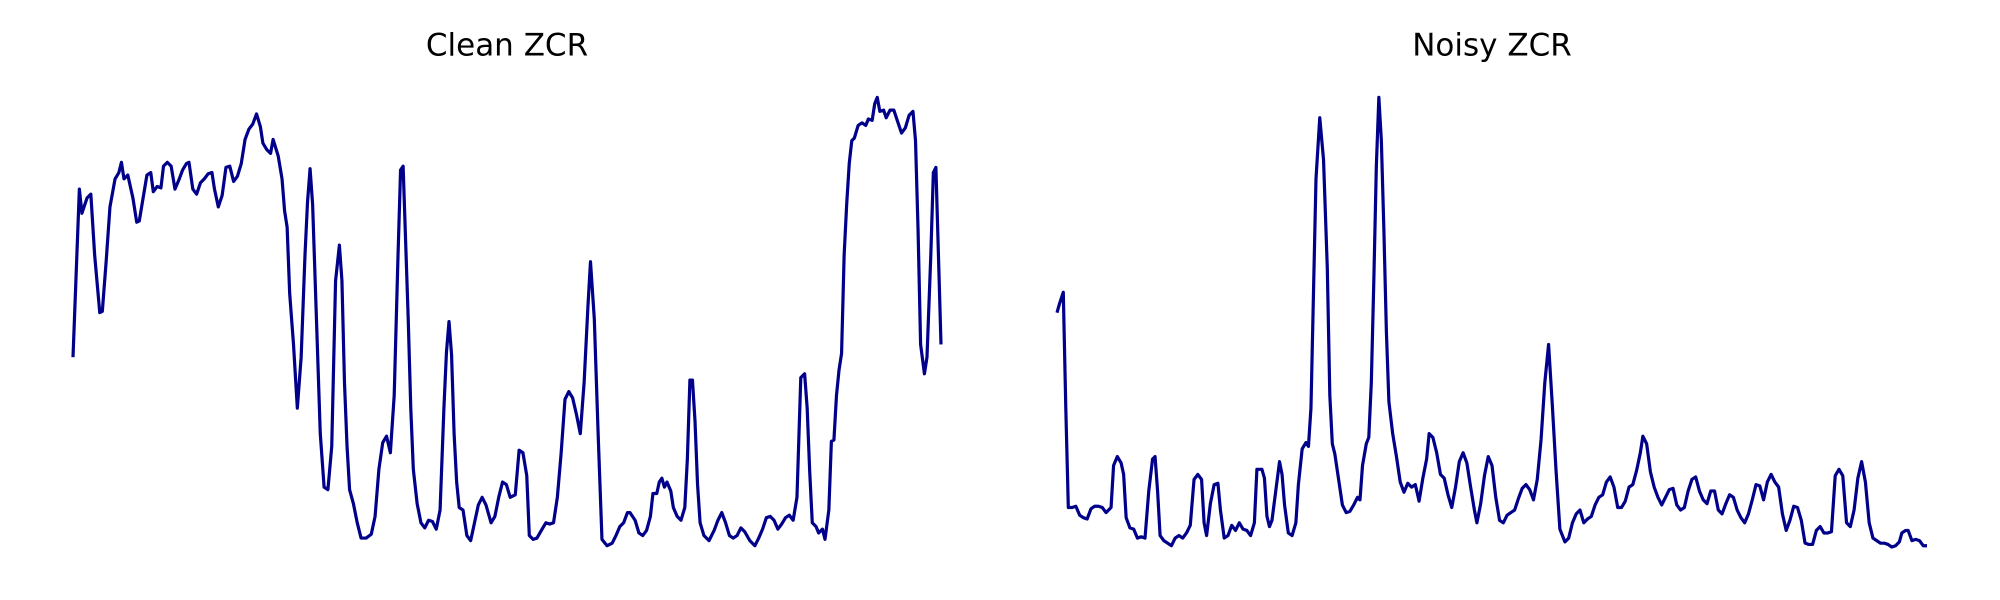 Image resolution: width=2000 pixels, height=600 pixels. I want to click on chart-title: Noisy ZCR, so click(1492, 46).